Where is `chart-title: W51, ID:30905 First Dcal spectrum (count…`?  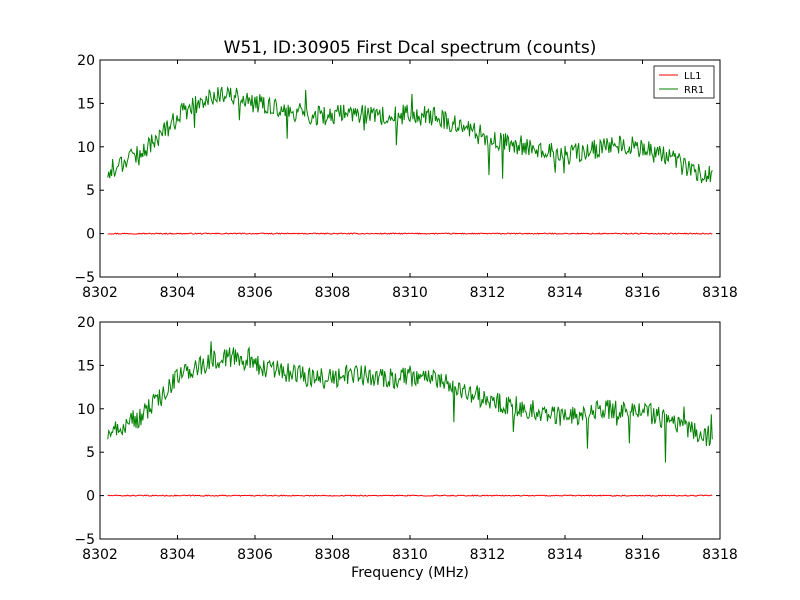
chart-title: W51, ID:30905 First Dcal spectrum (count… is located at coordinates (410, 48).